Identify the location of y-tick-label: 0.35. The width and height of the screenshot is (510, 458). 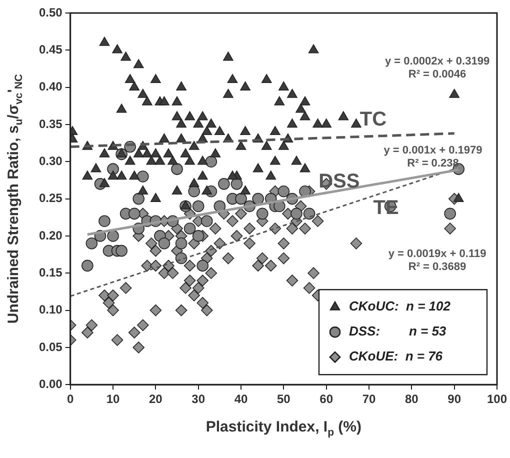
(50, 123).